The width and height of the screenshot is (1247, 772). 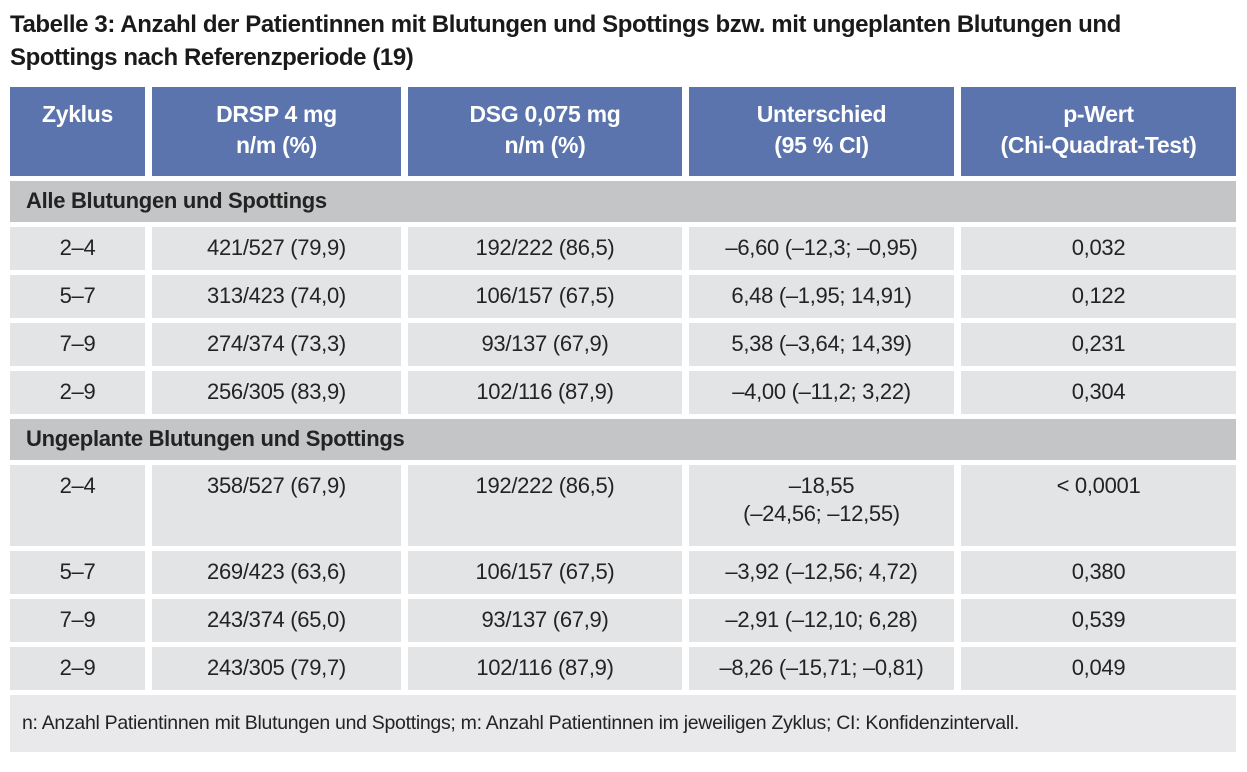 I want to click on header-line: Unterschied, so click(x=821, y=114).